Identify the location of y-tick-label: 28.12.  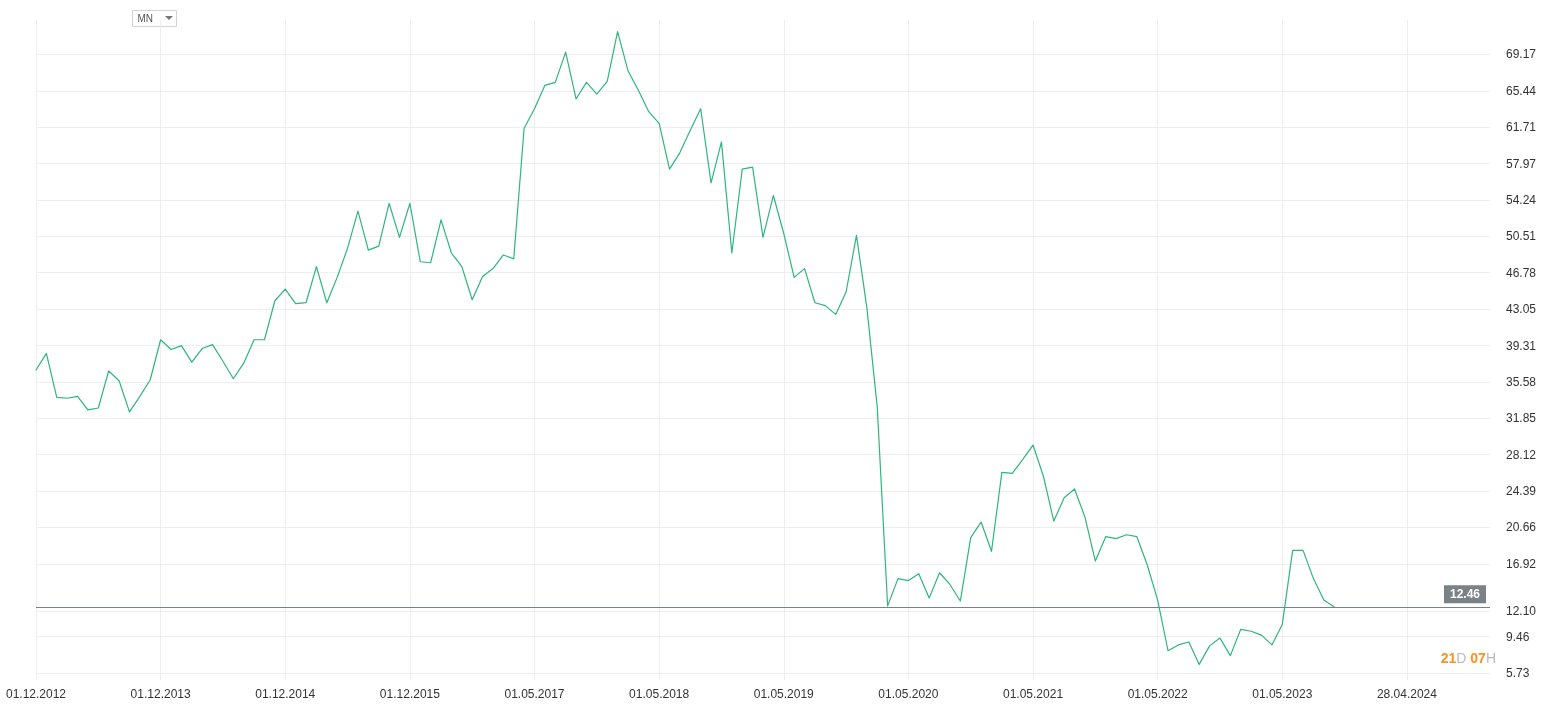
(1521, 454).